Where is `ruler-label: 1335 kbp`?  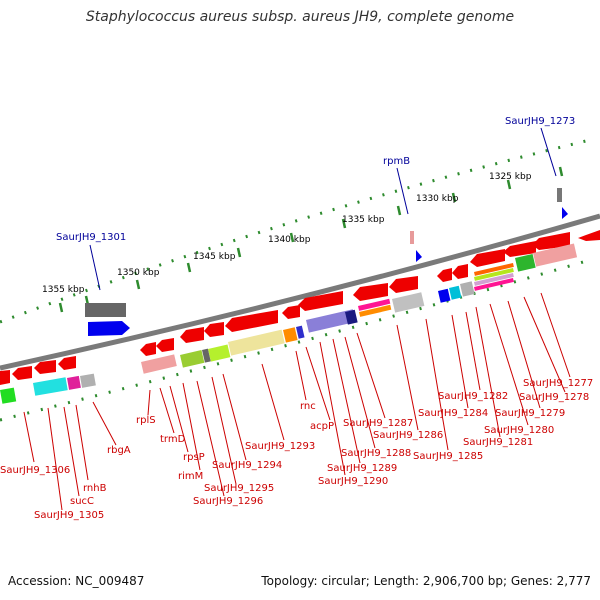 ruler-label: 1335 kbp is located at coordinates (363, 220).